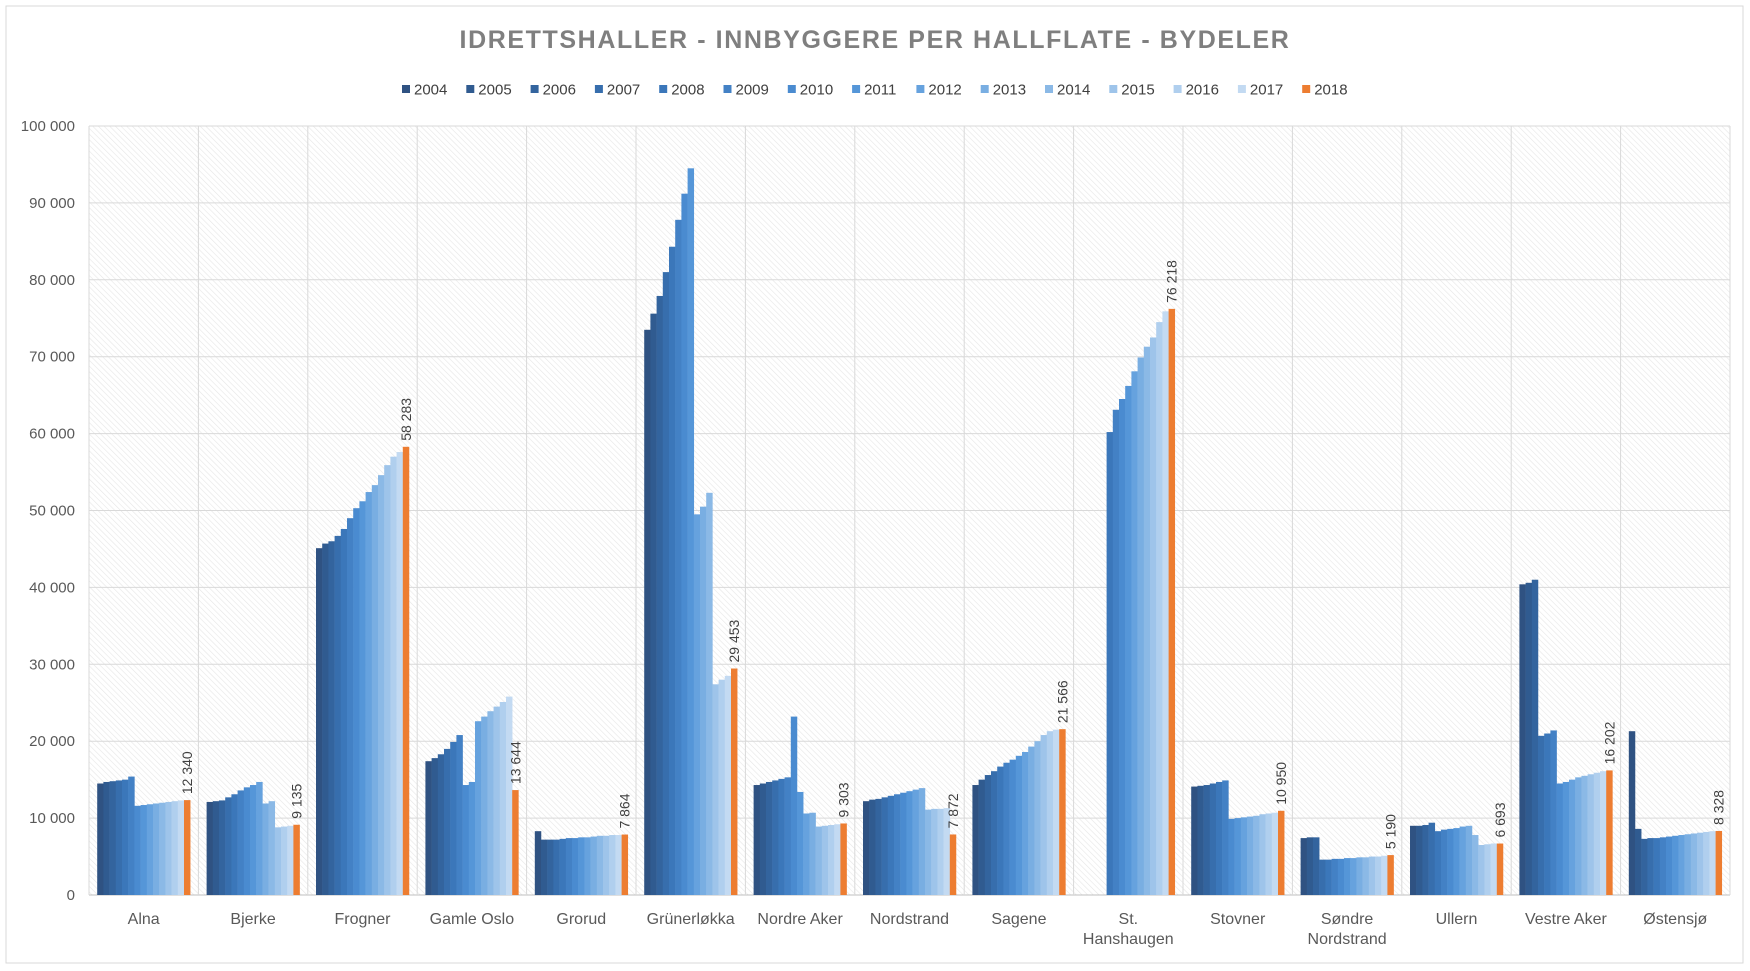  I want to click on bar-group-sondre-nordstrand, so click(1347, 866).